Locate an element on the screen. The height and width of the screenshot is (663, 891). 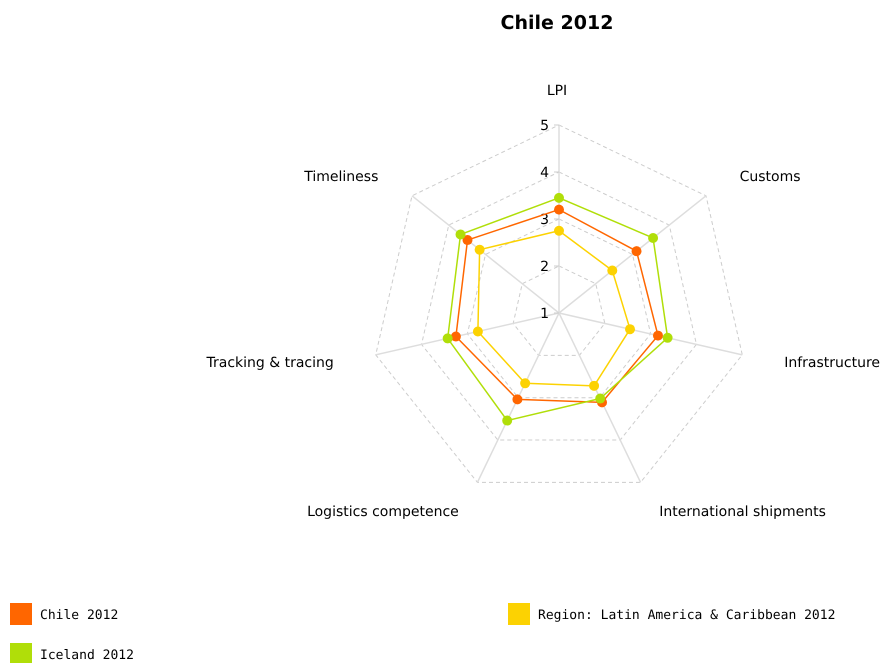
spoke-label: Logistics competence is located at coordinates (383, 512).